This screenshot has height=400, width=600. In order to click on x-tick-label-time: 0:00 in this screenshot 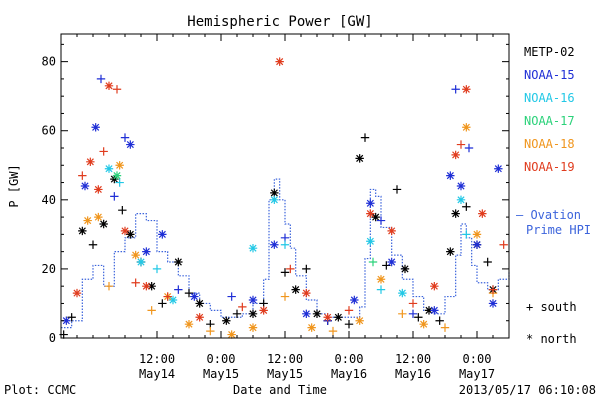, I will do `click(349, 359)`.